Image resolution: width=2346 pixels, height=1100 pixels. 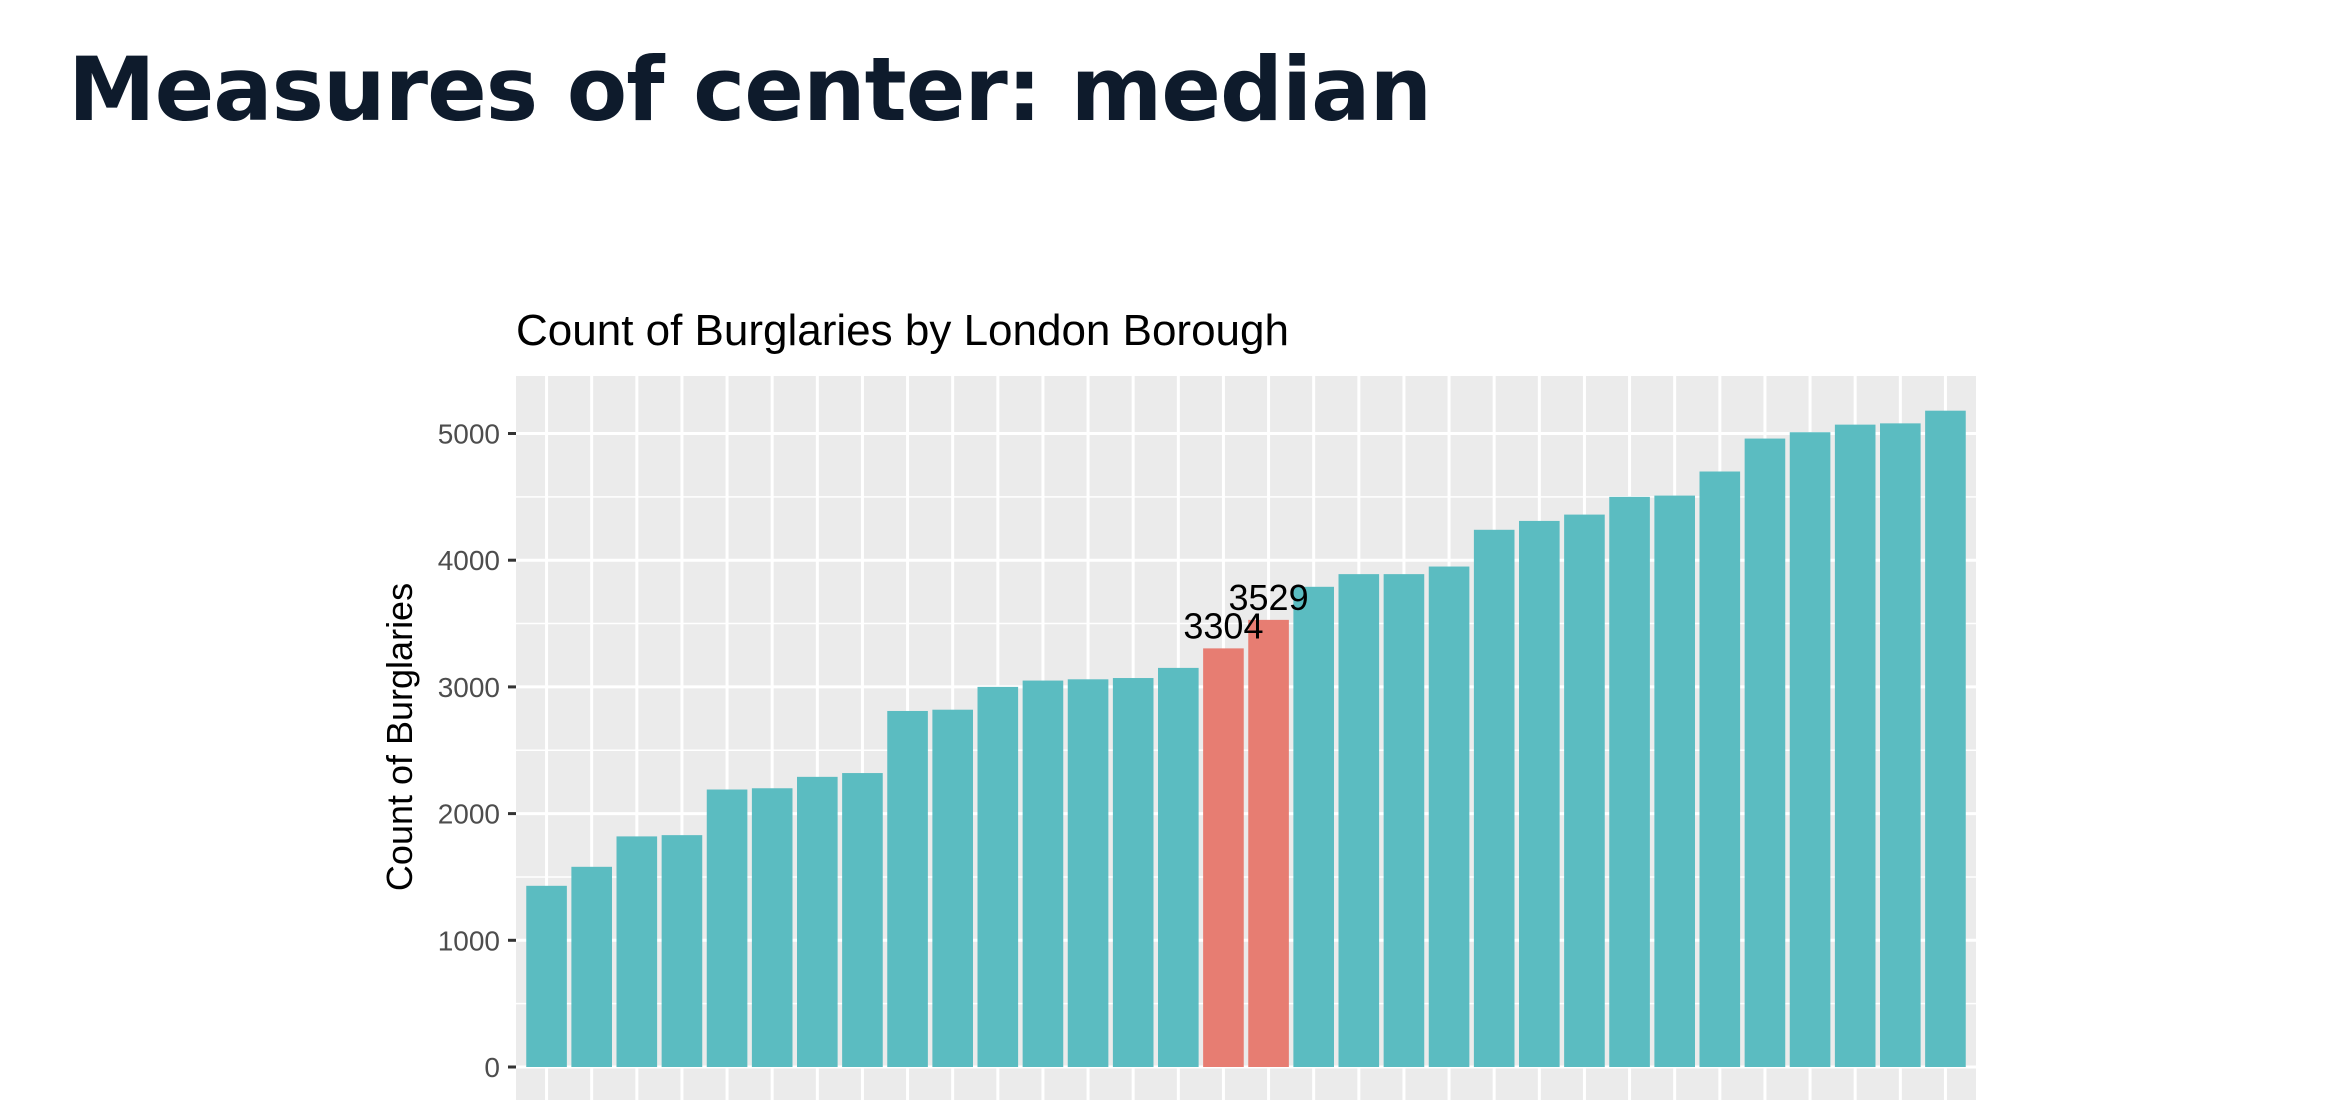 What do you see at coordinates (469, 814) in the screenshot?
I see `y-tick-label: 2000` at bounding box center [469, 814].